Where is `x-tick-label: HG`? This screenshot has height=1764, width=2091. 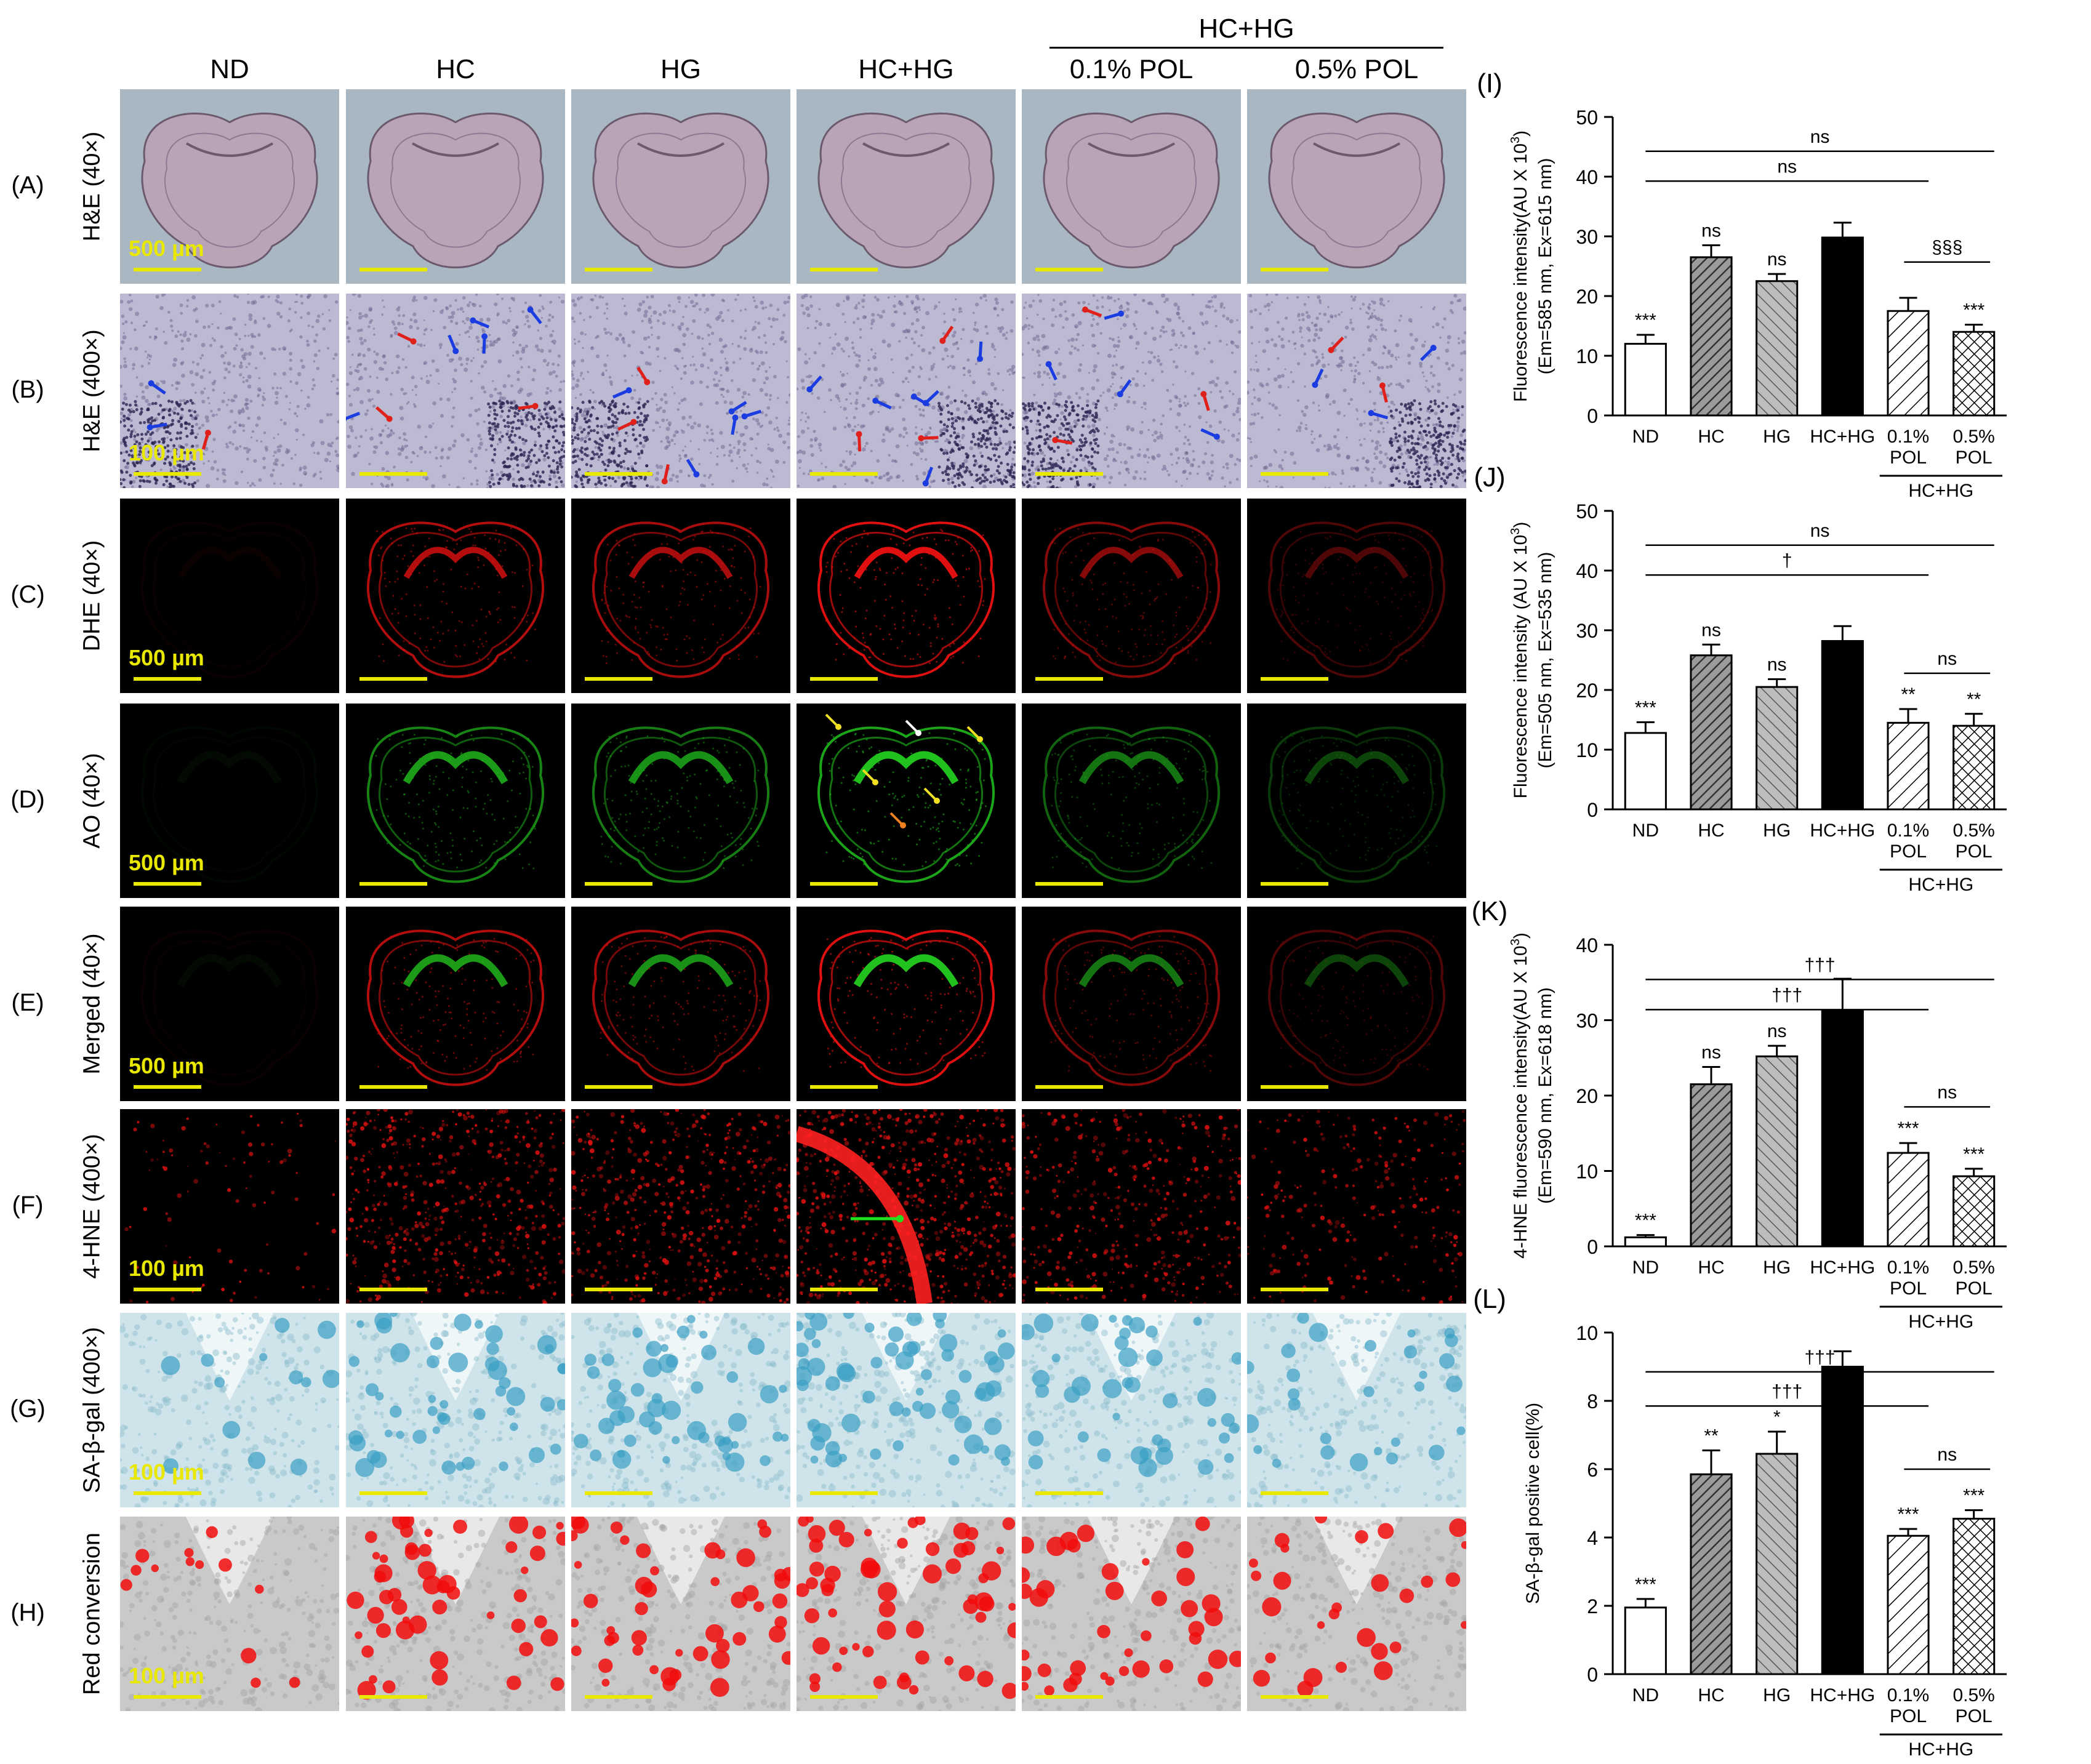
x-tick-label: HG is located at coordinates (1777, 437).